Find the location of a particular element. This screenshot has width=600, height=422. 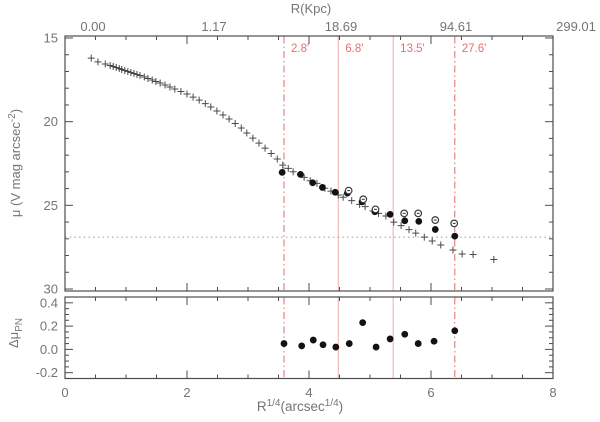

mu-tick-label: 30 is located at coordinates (51, 288).